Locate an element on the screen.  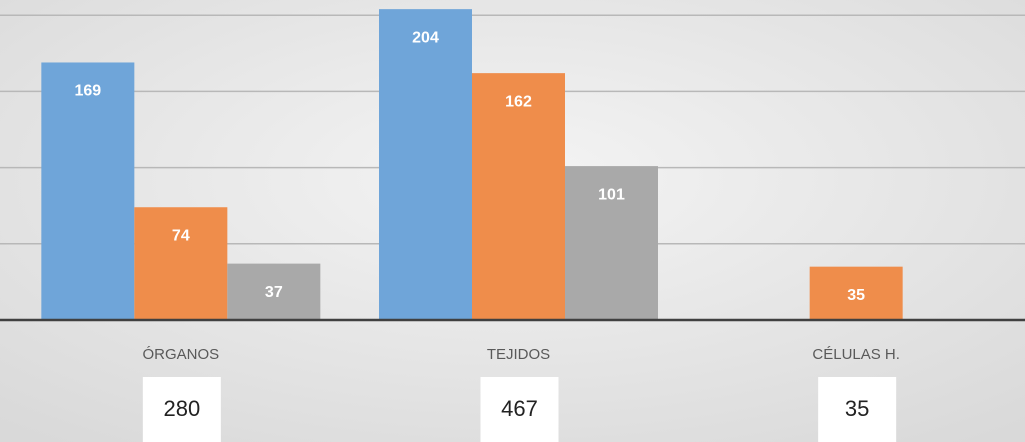
data-label: 37 is located at coordinates (274, 292).